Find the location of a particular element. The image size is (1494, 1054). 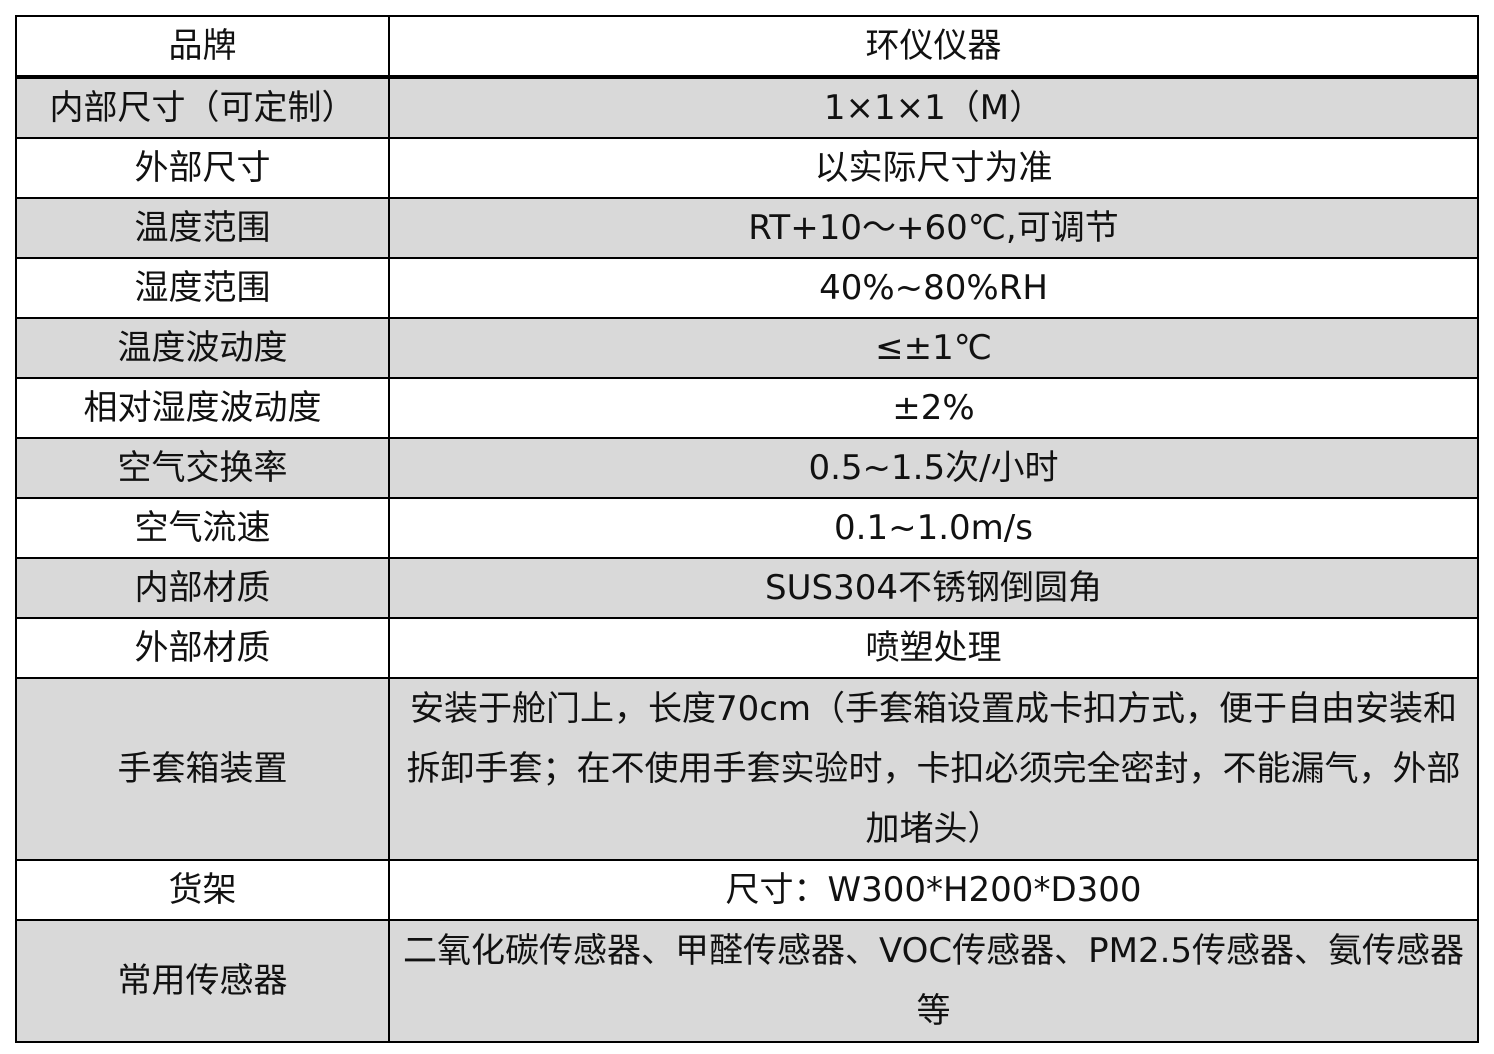

spec-label: 温度波动度 is located at coordinates (202, 348).